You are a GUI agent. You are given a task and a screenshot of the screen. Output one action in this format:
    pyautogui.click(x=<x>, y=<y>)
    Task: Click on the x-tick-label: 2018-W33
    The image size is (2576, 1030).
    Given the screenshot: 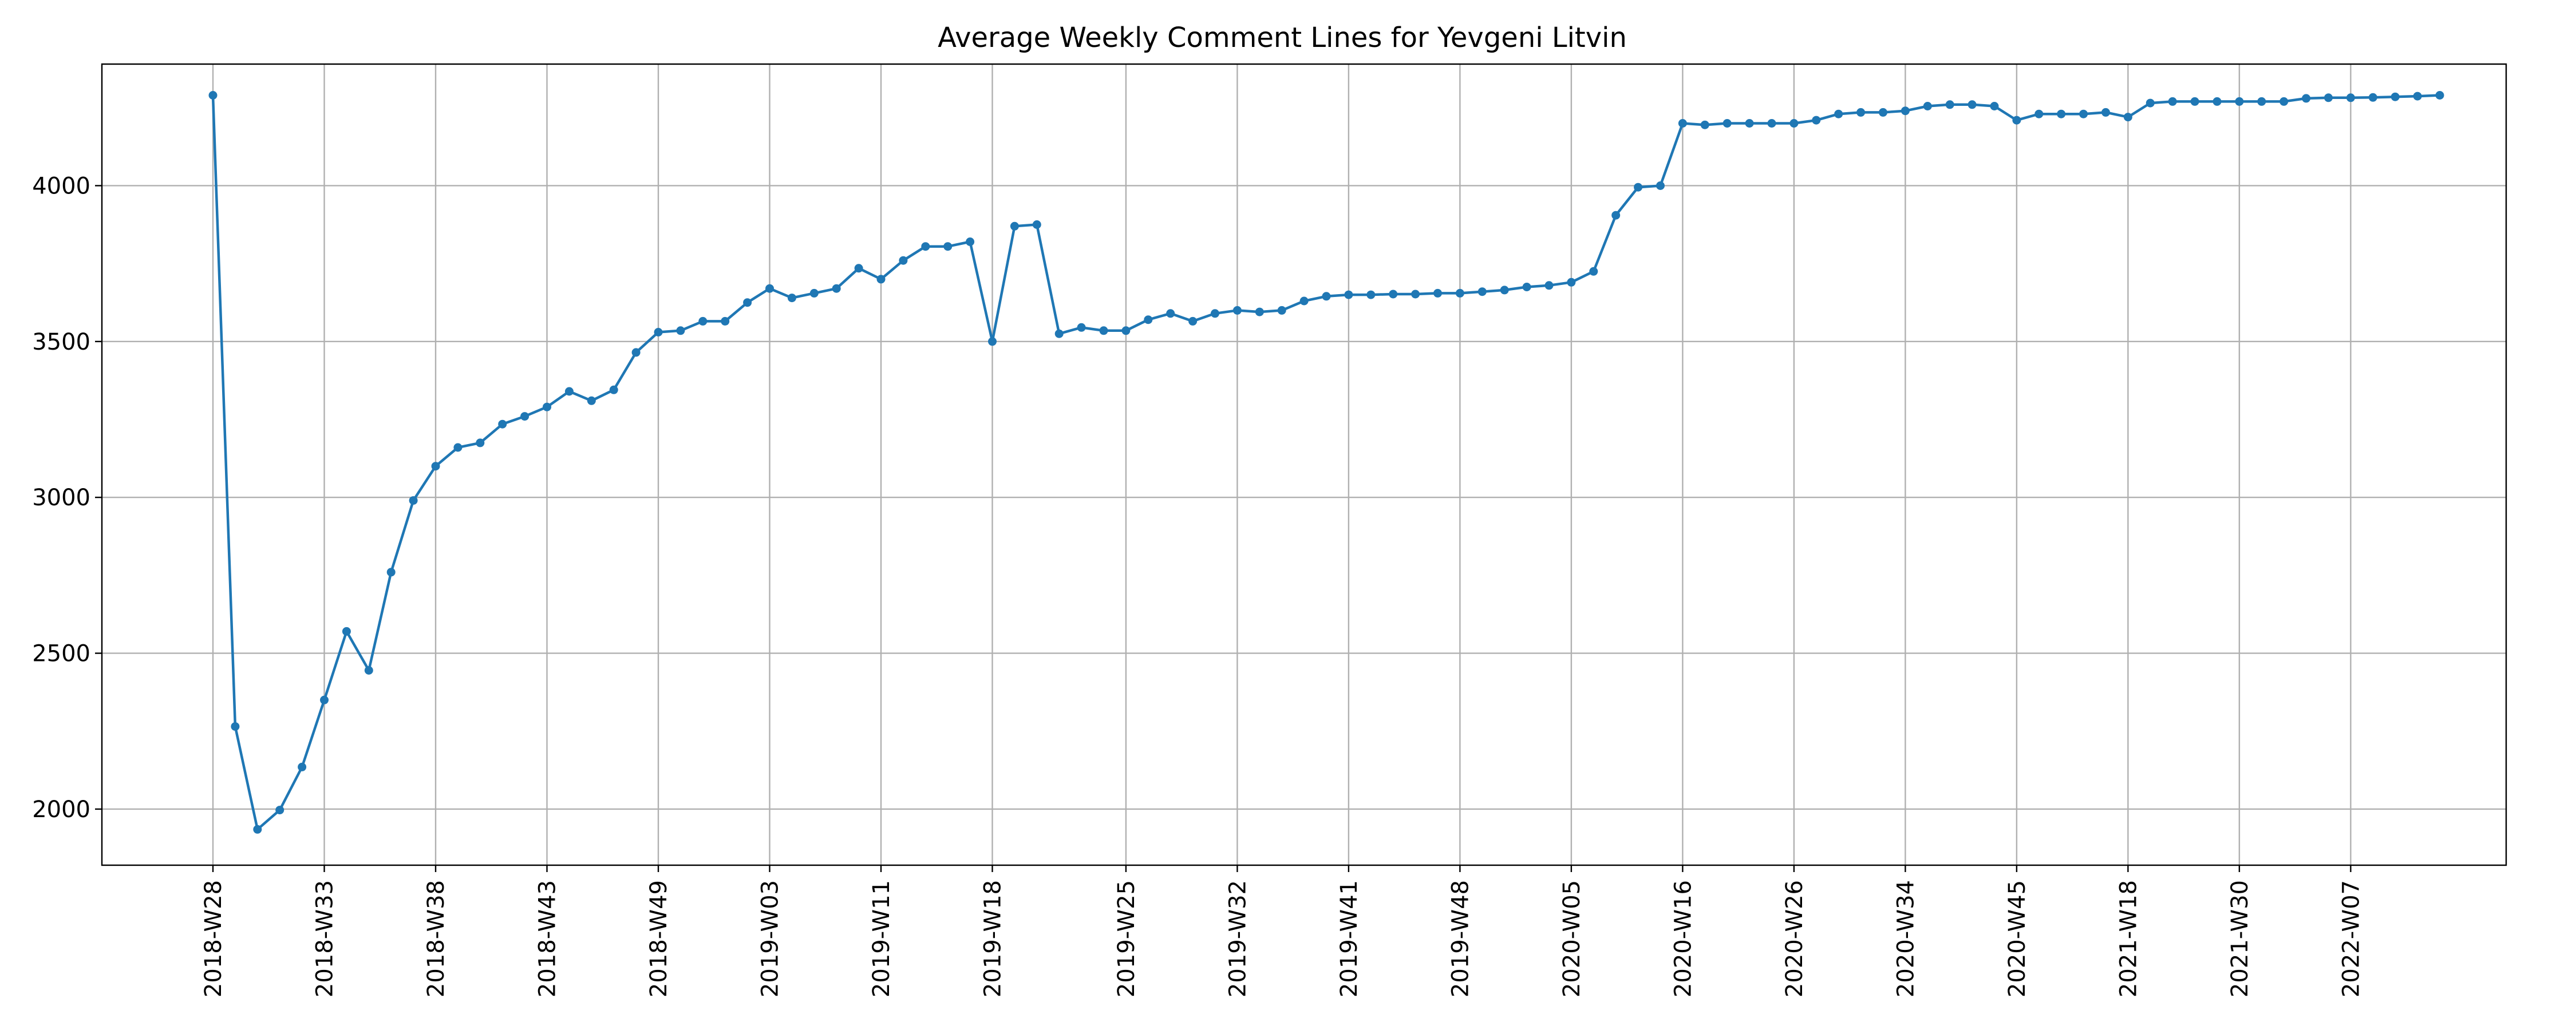 What is the action you would take?
    pyautogui.click(x=325, y=938)
    